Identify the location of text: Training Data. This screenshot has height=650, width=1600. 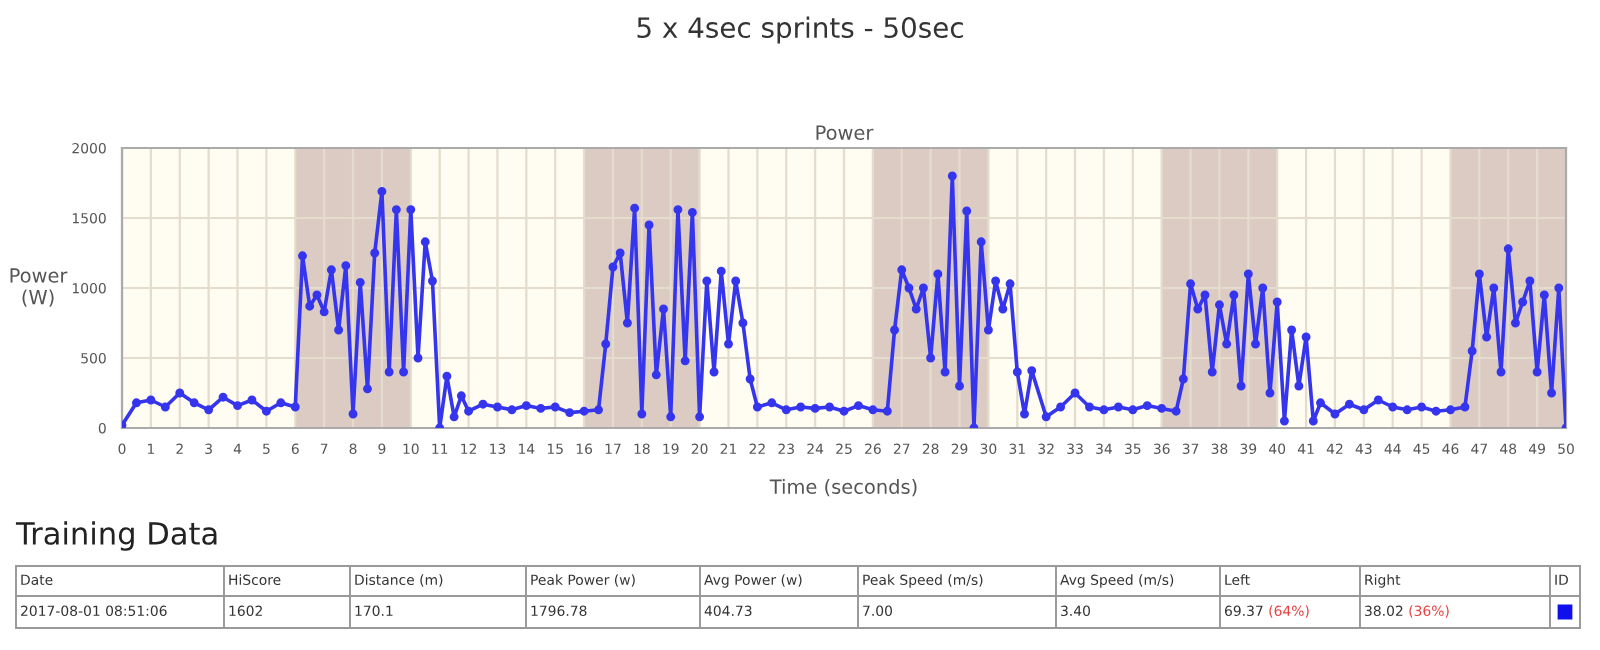
(116, 536).